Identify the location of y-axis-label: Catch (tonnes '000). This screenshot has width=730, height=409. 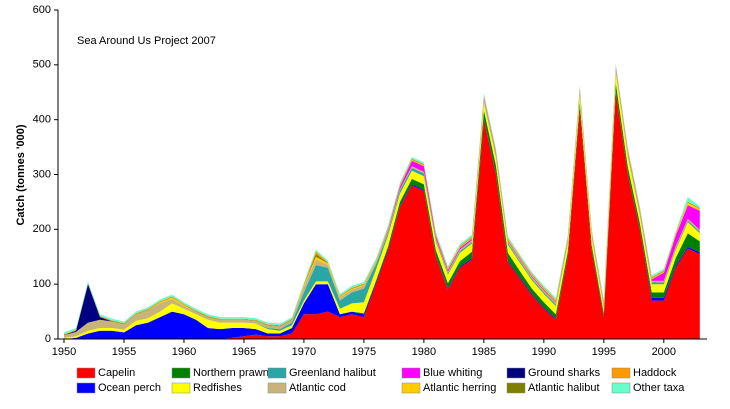
(21, 174).